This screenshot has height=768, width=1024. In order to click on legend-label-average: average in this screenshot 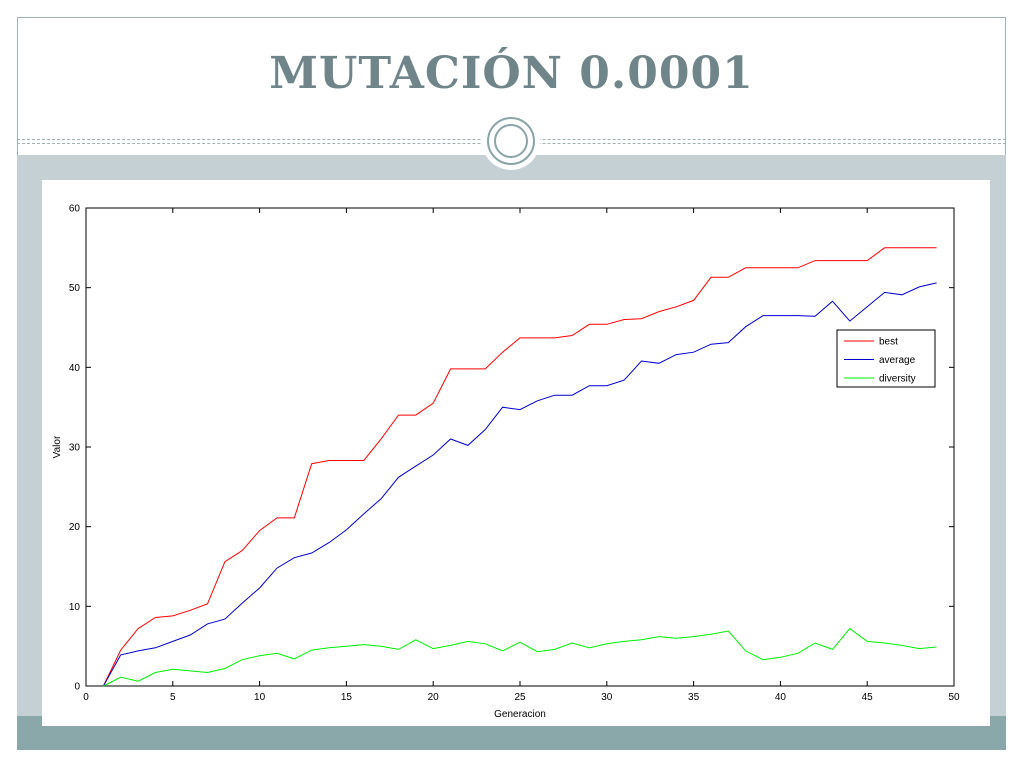, I will do `click(897, 360)`.